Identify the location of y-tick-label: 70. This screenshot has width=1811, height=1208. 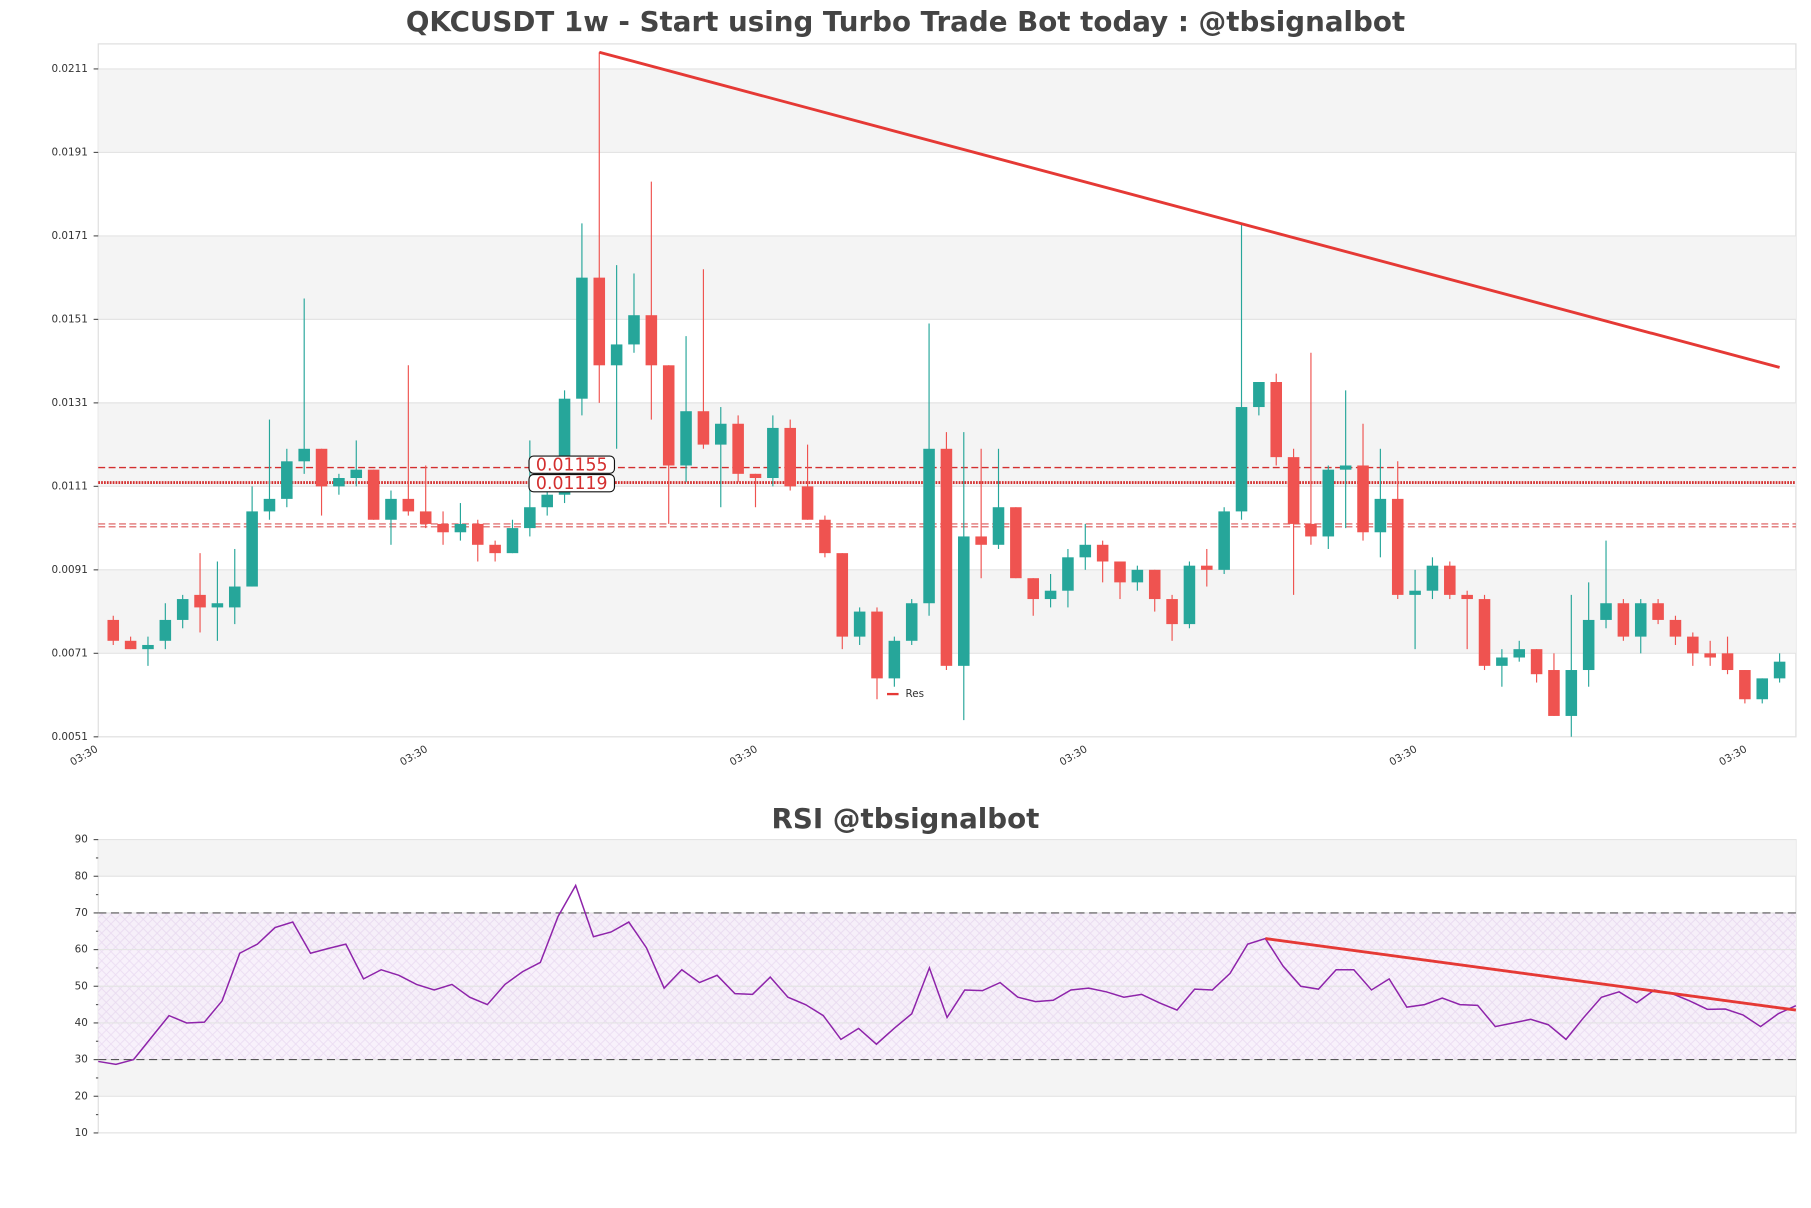
(81, 913).